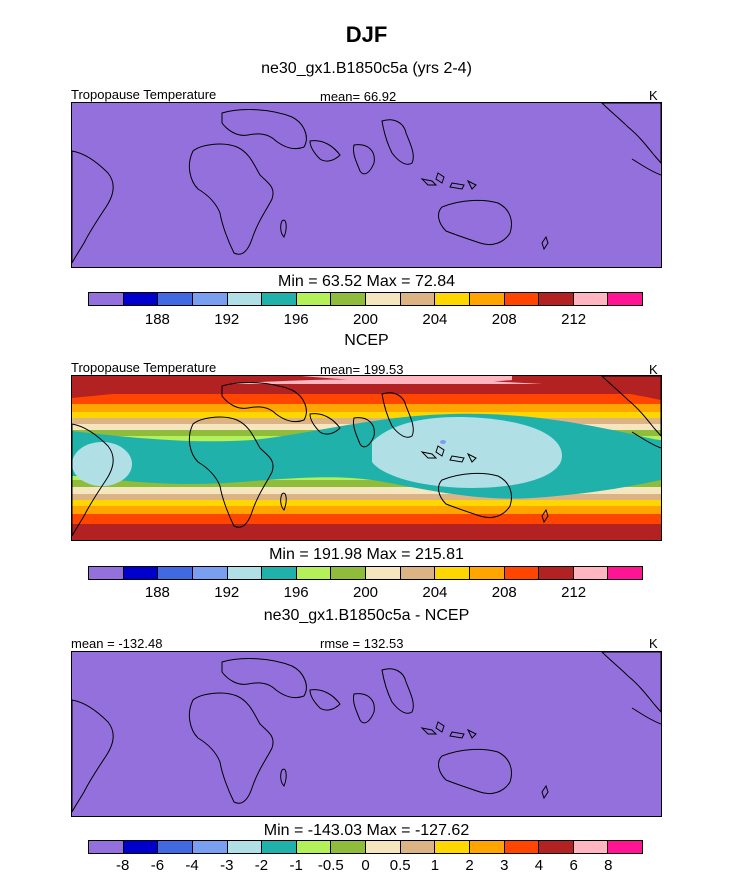 This screenshot has height=883, width=733. I want to click on polar-warm-region, so click(366, 388).